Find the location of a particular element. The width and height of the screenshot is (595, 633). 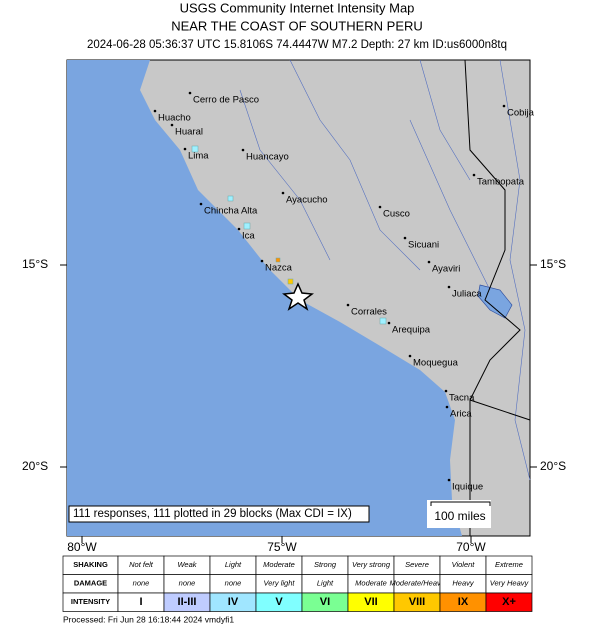

city-label: Lima is located at coordinates (198, 156).